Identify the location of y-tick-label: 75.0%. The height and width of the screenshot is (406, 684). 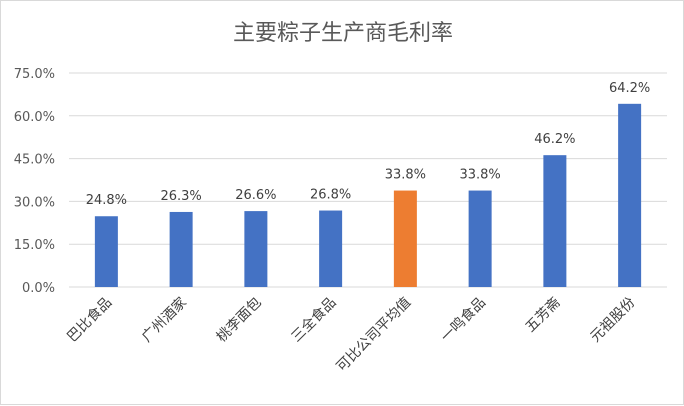
(34, 74).